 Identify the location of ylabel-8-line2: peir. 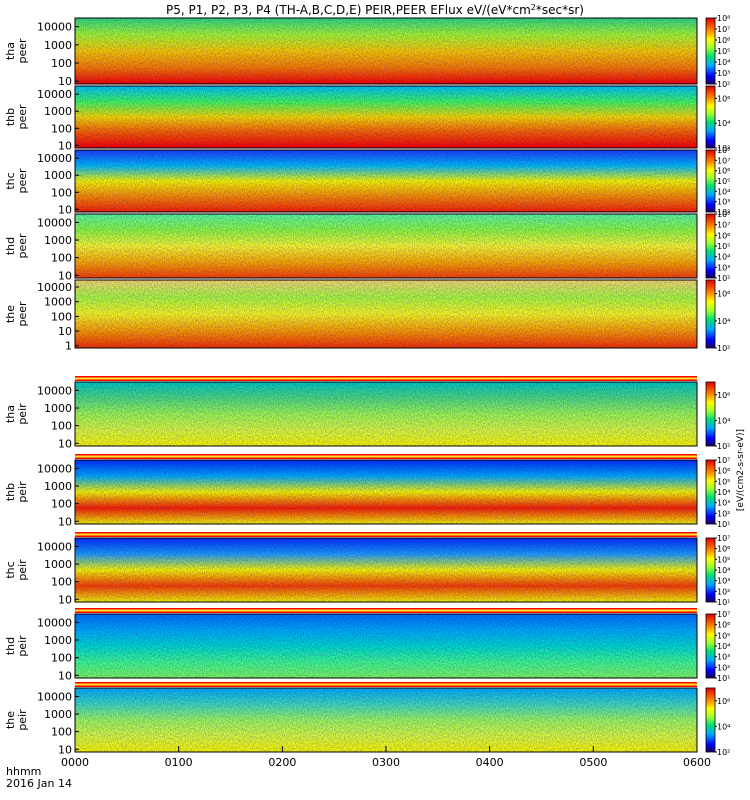
(22, 646).